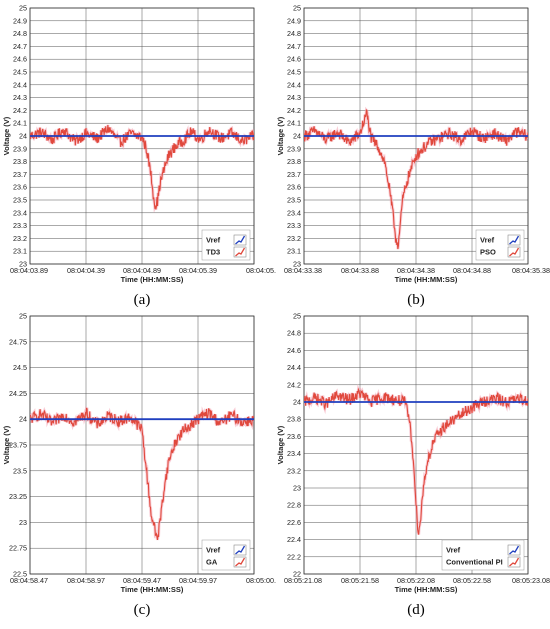 This screenshot has height=629, width=550. I want to click on panel-caption: (c), so click(142, 610).